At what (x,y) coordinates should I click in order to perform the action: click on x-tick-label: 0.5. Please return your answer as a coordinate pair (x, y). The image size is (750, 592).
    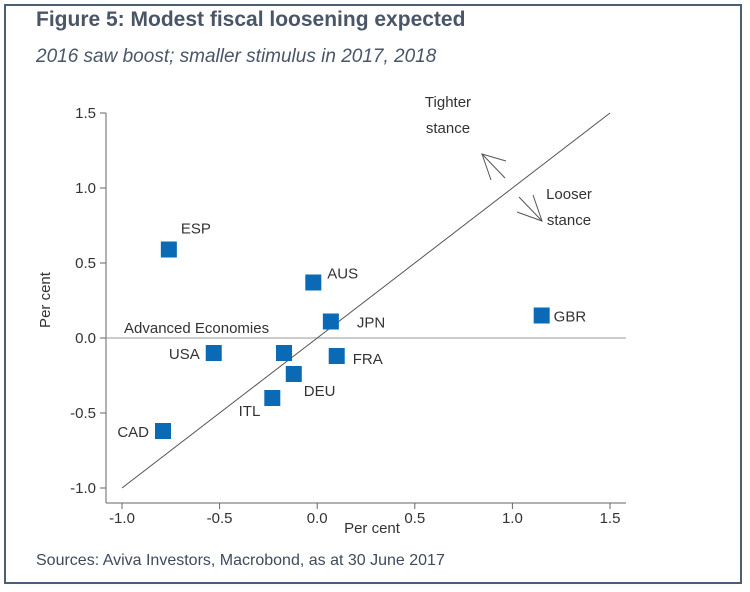
    Looking at the image, I should click on (414, 518).